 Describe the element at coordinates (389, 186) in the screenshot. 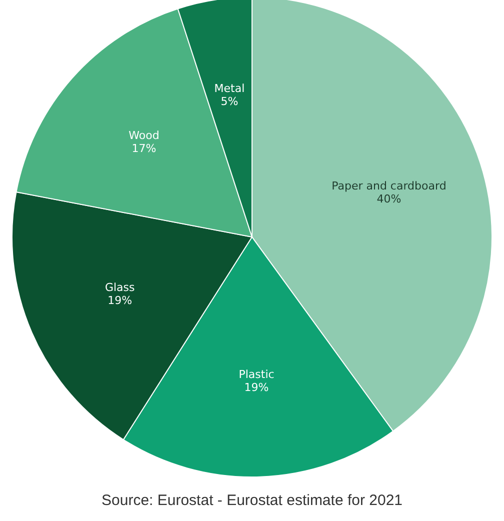

I see `slice-label: Paper and cardboard` at that location.